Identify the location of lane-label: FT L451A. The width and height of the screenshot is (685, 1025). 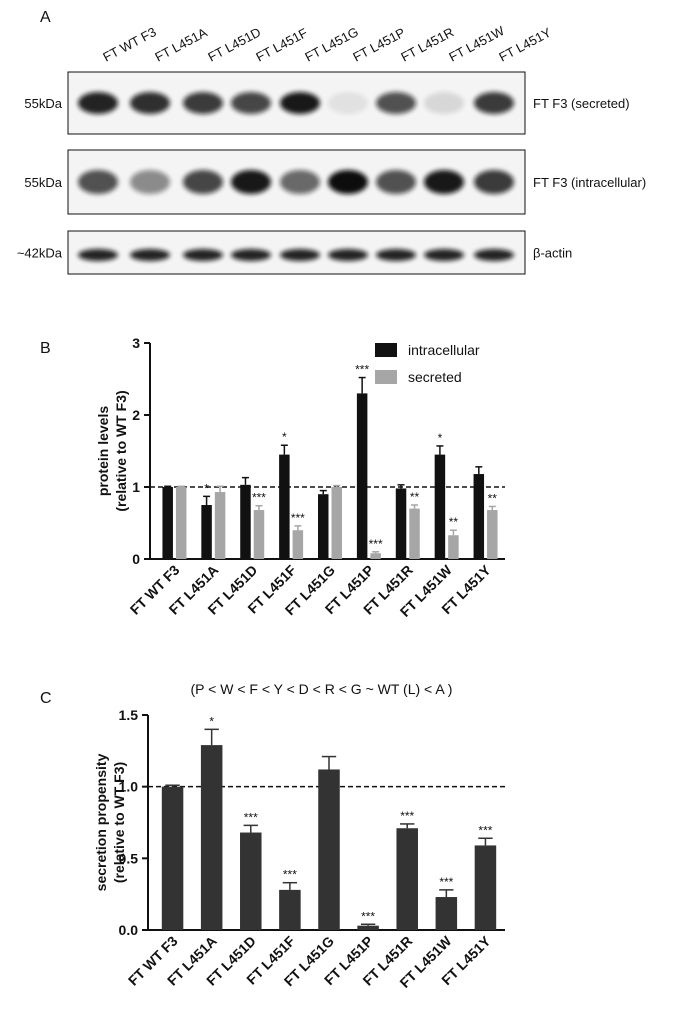
(181, 45).